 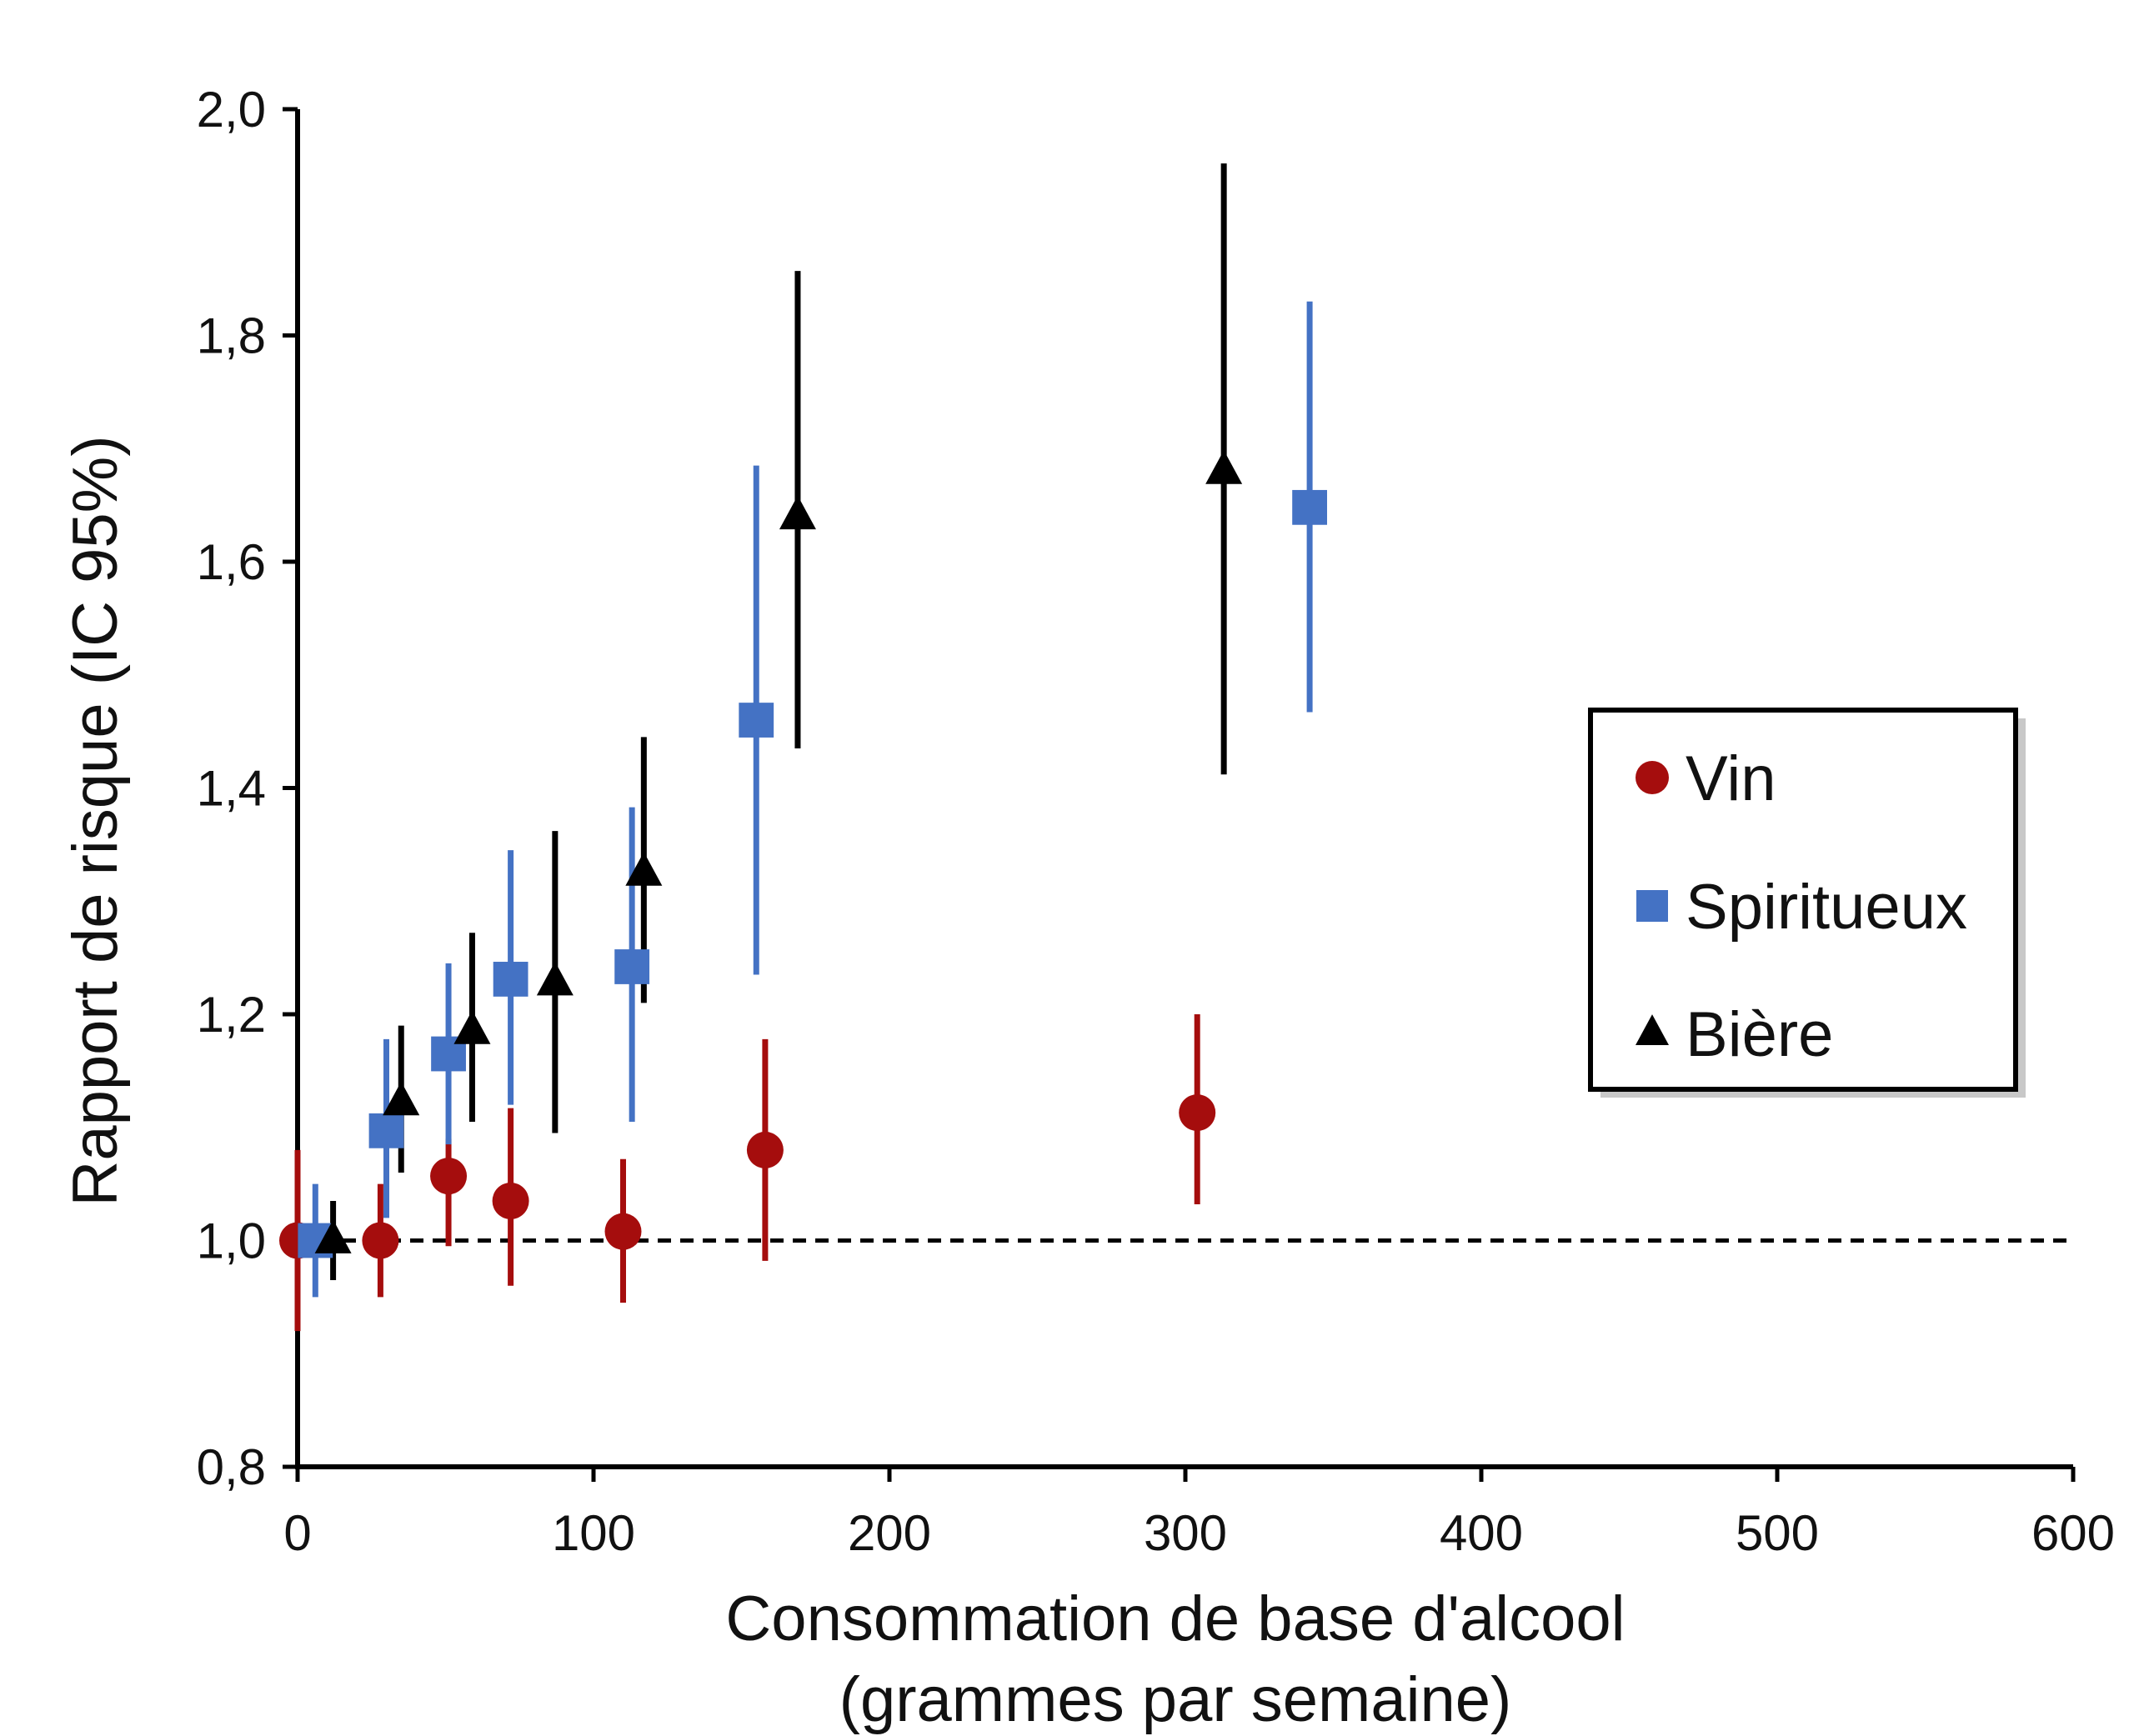 I want to click on x-tick-label: 400, so click(x=1481, y=1533).